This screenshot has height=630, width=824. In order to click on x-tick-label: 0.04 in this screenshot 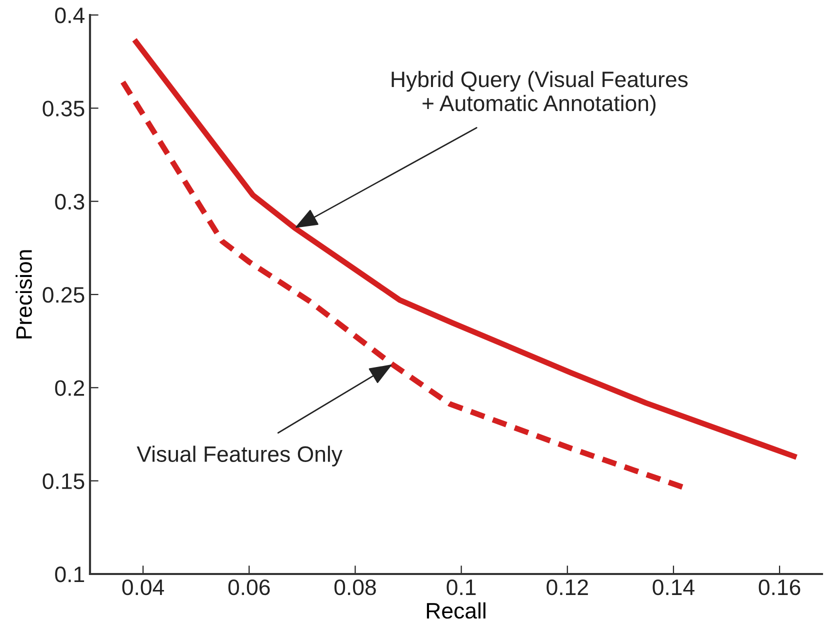, I will do `click(143, 587)`.